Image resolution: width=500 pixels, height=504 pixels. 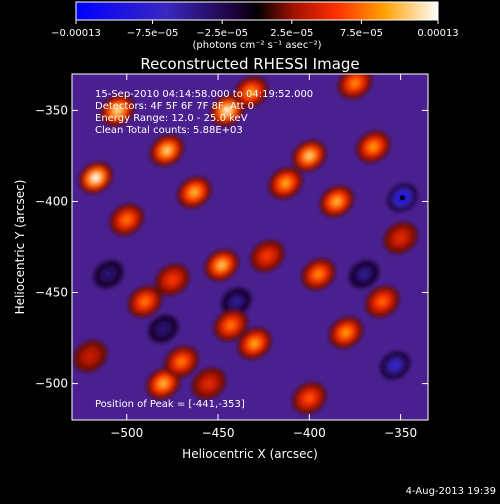 I want to click on x-axis-label: Heliocentric X (arcsec), so click(x=250, y=454).